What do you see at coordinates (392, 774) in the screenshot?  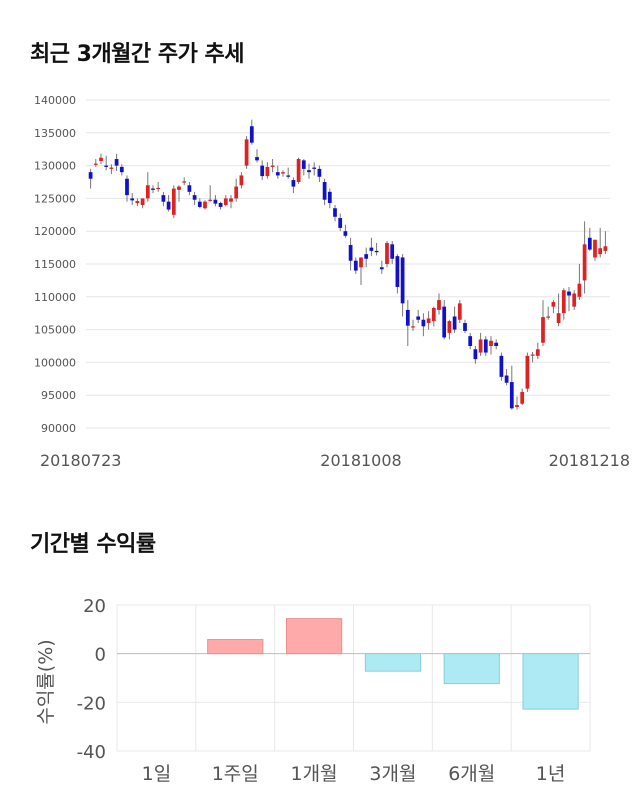 I see `x-tick-label: 3개월` at bounding box center [392, 774].